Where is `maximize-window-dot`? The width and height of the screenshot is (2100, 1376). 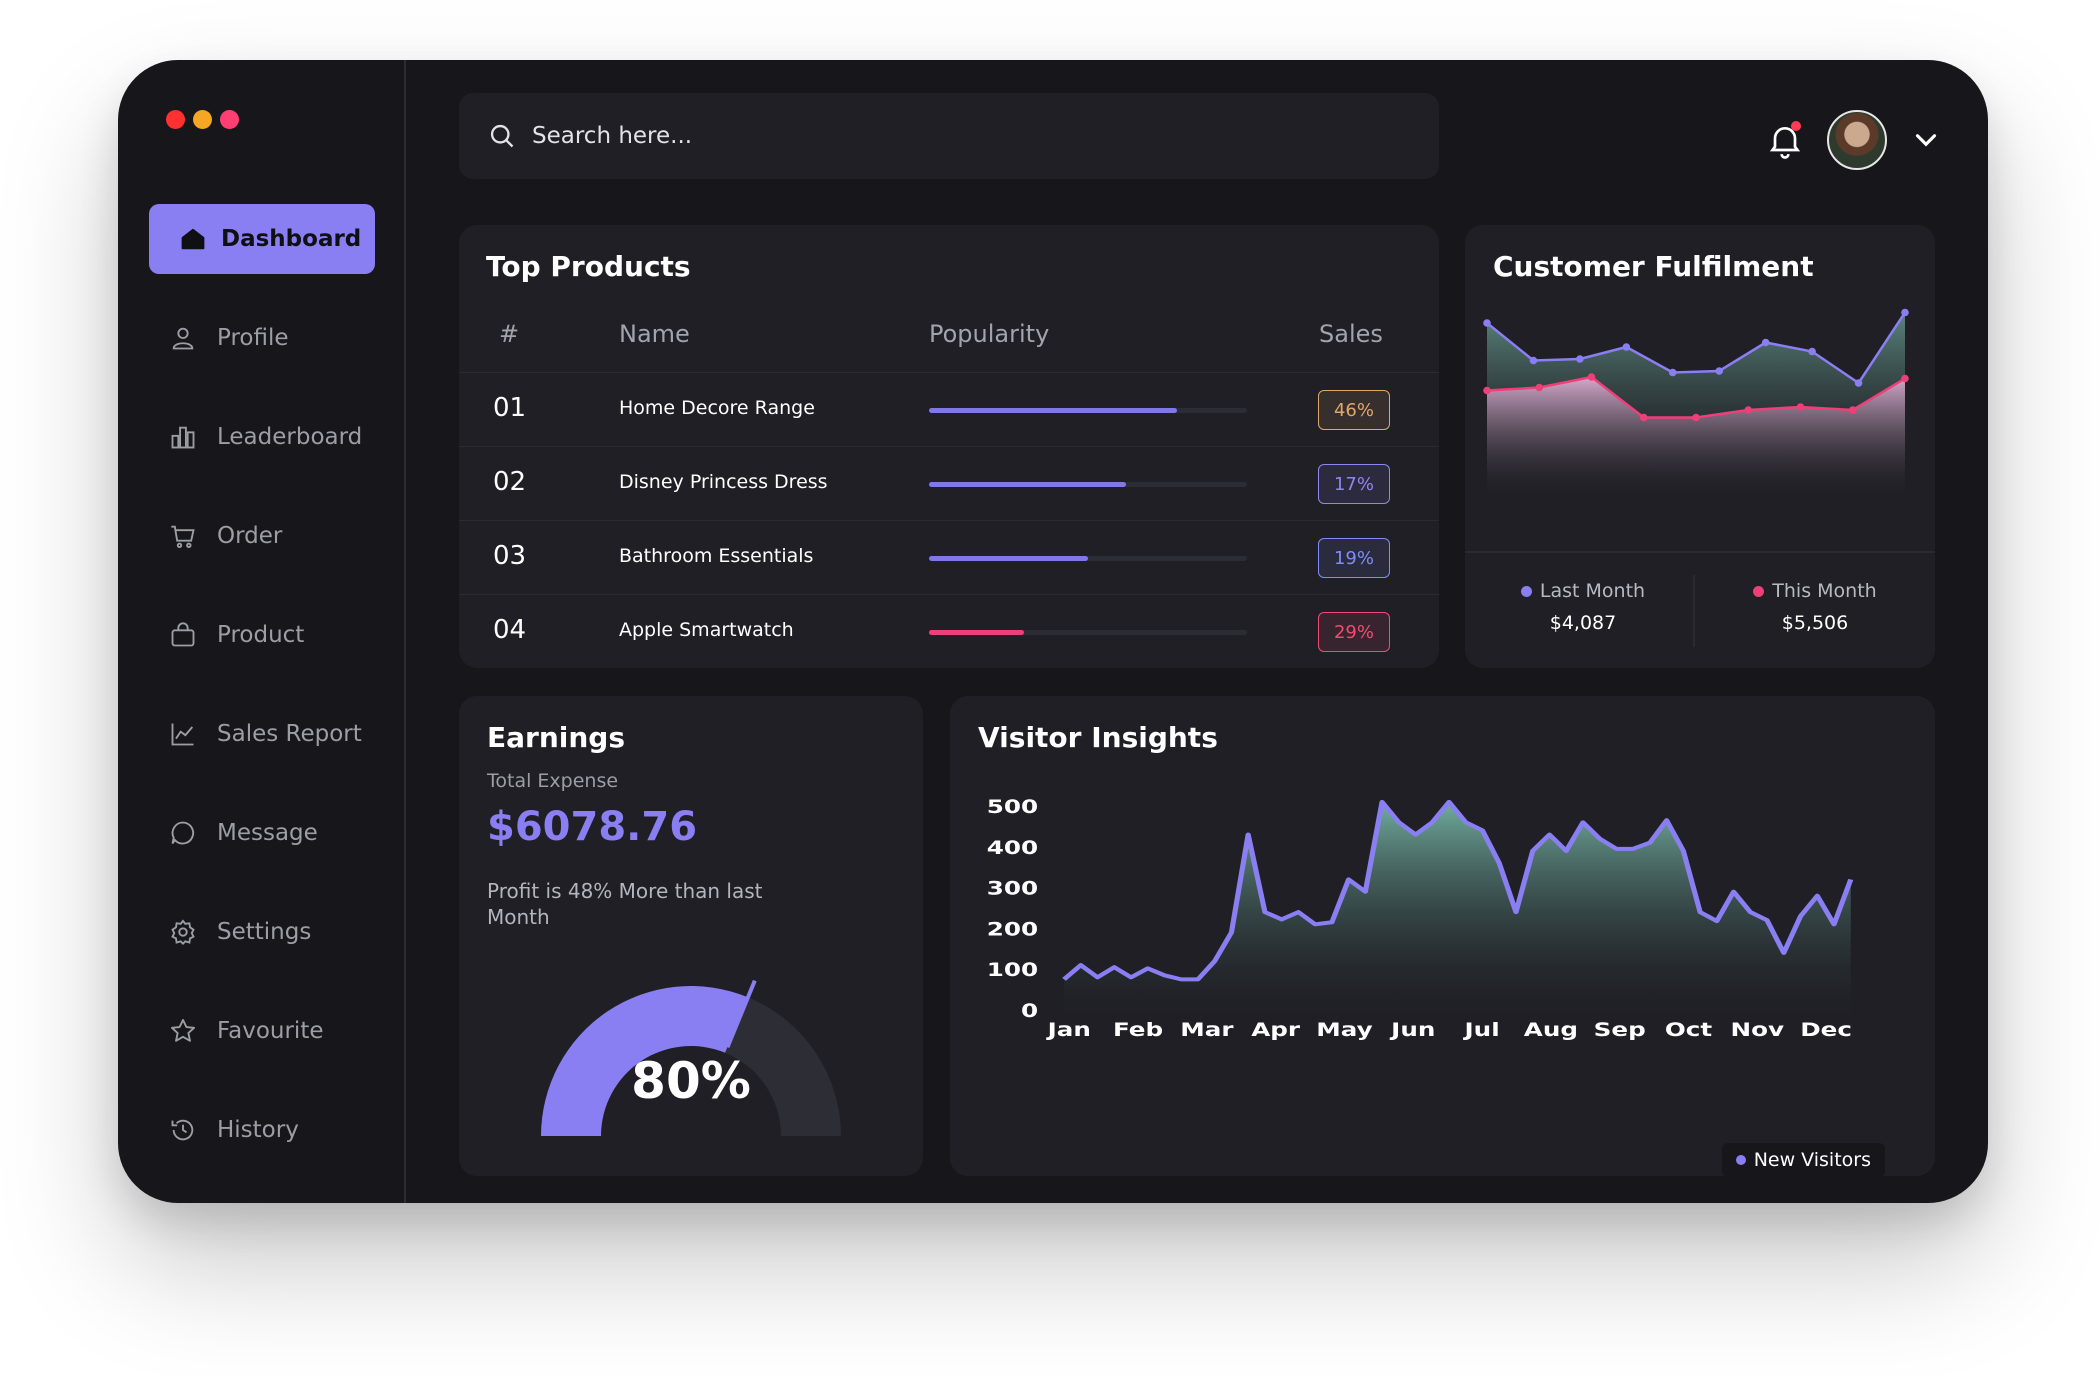
maximize-window-dot is located at coordinates (229, 119).